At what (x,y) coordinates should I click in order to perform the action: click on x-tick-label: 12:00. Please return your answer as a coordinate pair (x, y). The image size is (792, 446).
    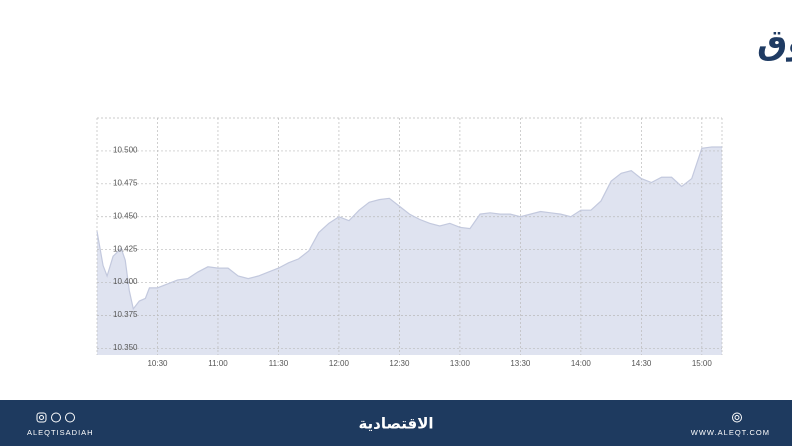
    Looking at the image, I should click on (339, 363).